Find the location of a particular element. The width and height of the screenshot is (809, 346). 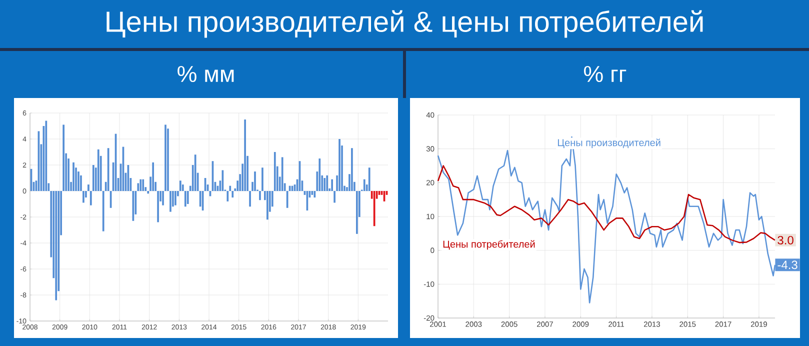

annotation: 3.0 is located at coordinates (786, 240).